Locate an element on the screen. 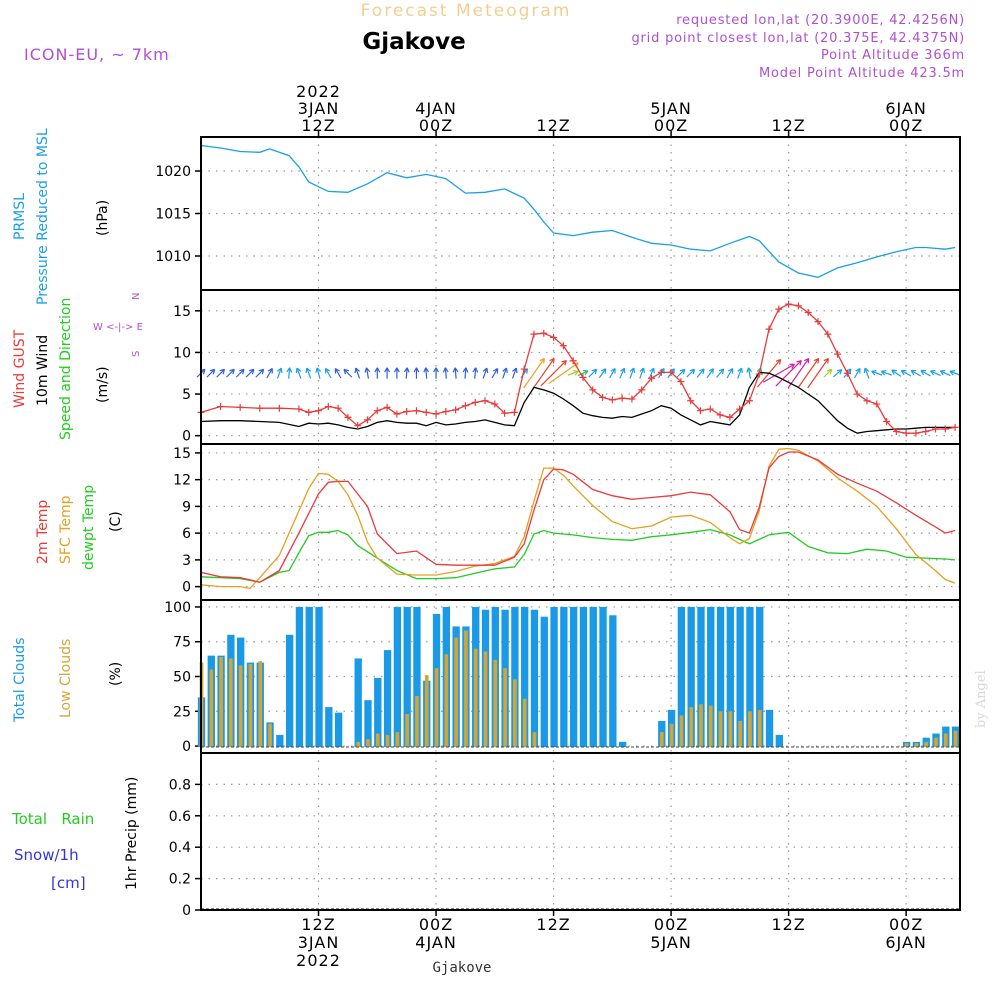 The image size is (1000, 1000). wind-gust-line is located at coordinates (578, 368).